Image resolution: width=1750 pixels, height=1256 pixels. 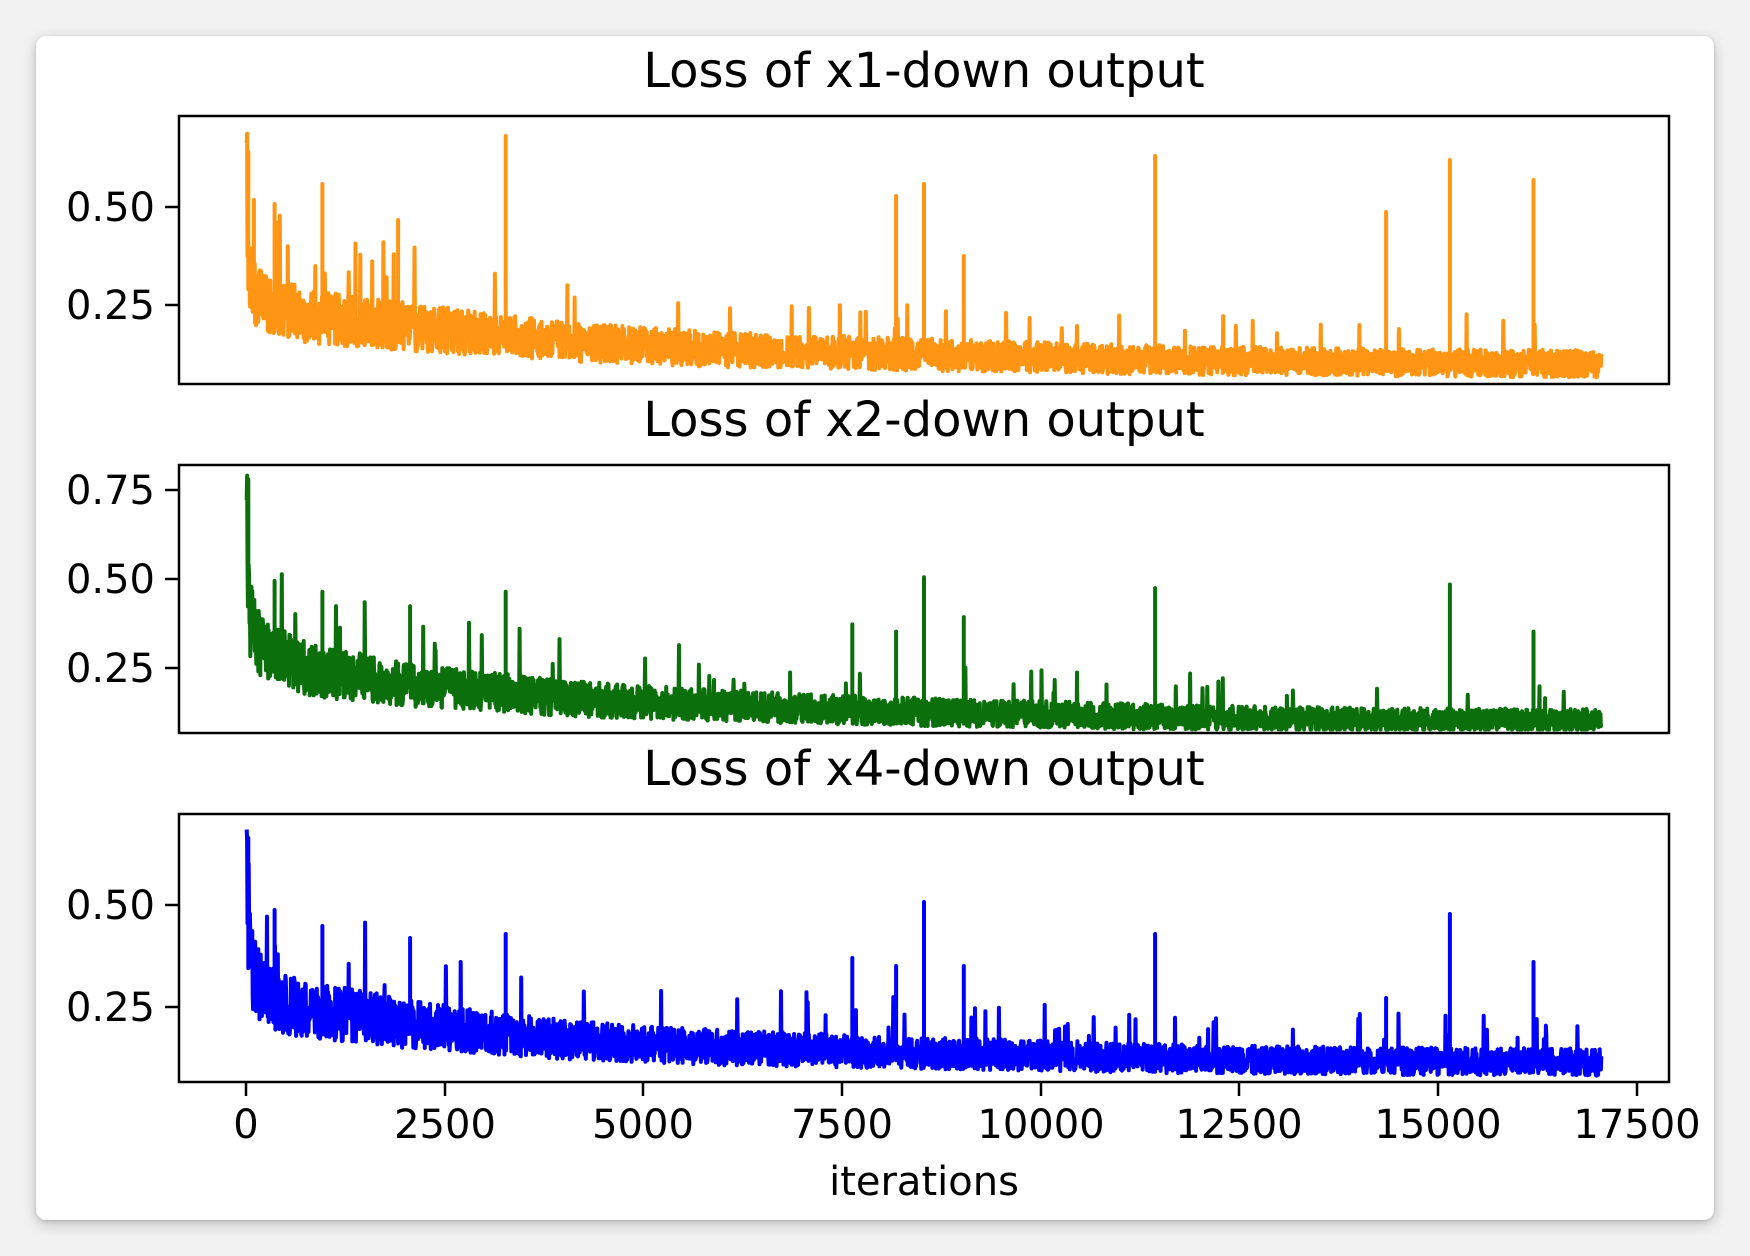 I want to click on panel-title: Loss of x1-down output, so click(x=923, y=71).